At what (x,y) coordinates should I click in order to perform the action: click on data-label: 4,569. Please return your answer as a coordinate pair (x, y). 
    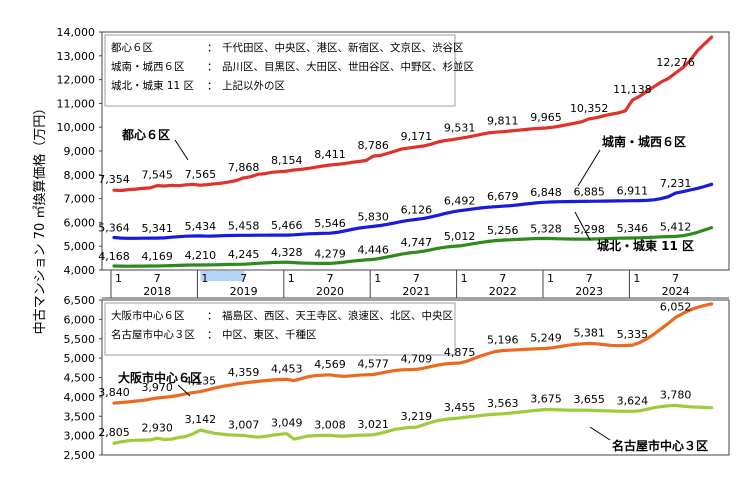
    Looking at the image, I should click on (330, 364).